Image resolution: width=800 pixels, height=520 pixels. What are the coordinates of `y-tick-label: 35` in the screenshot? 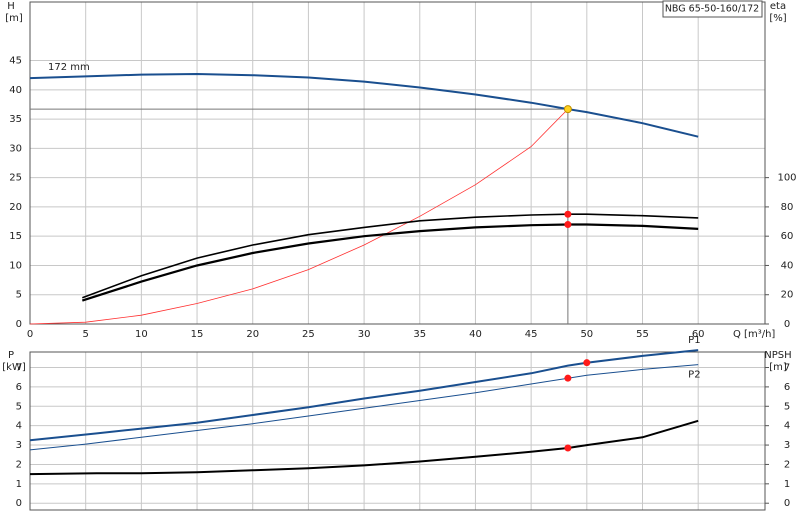 It's located at (15, 119).